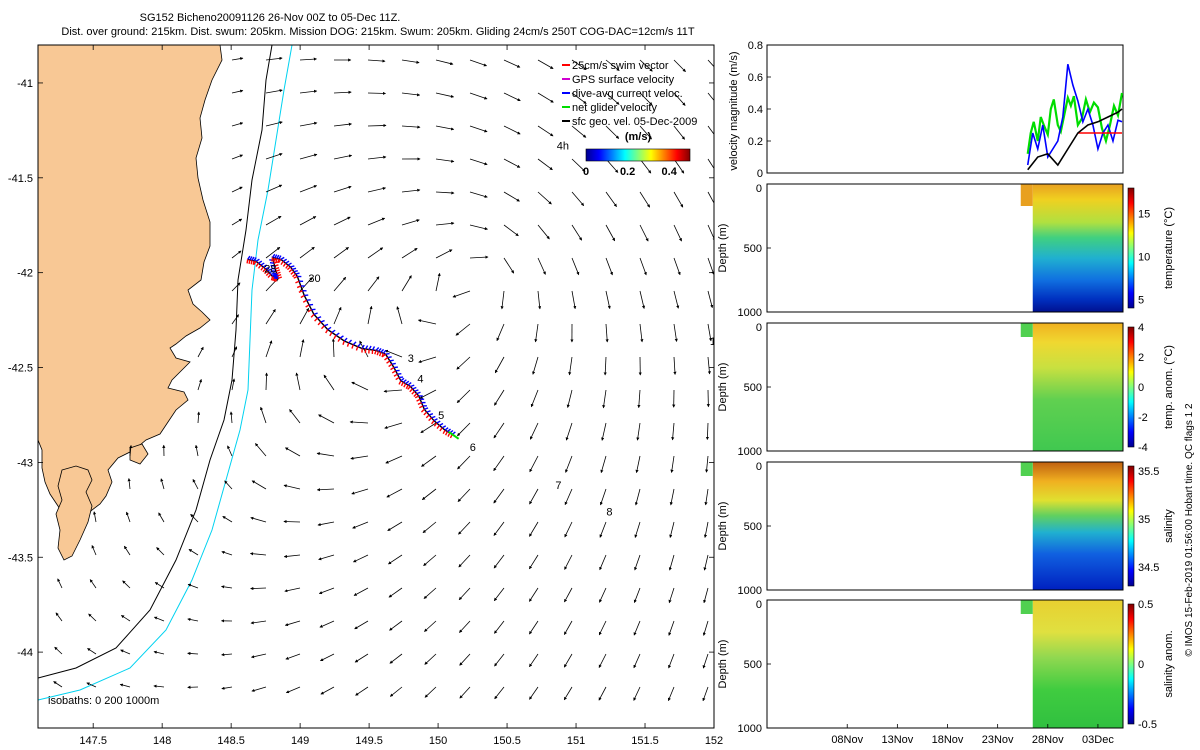  Describe the element at coordinates (755, 110) in the screenshot. I see `velocity-ytick-label: 0.4` at that location.